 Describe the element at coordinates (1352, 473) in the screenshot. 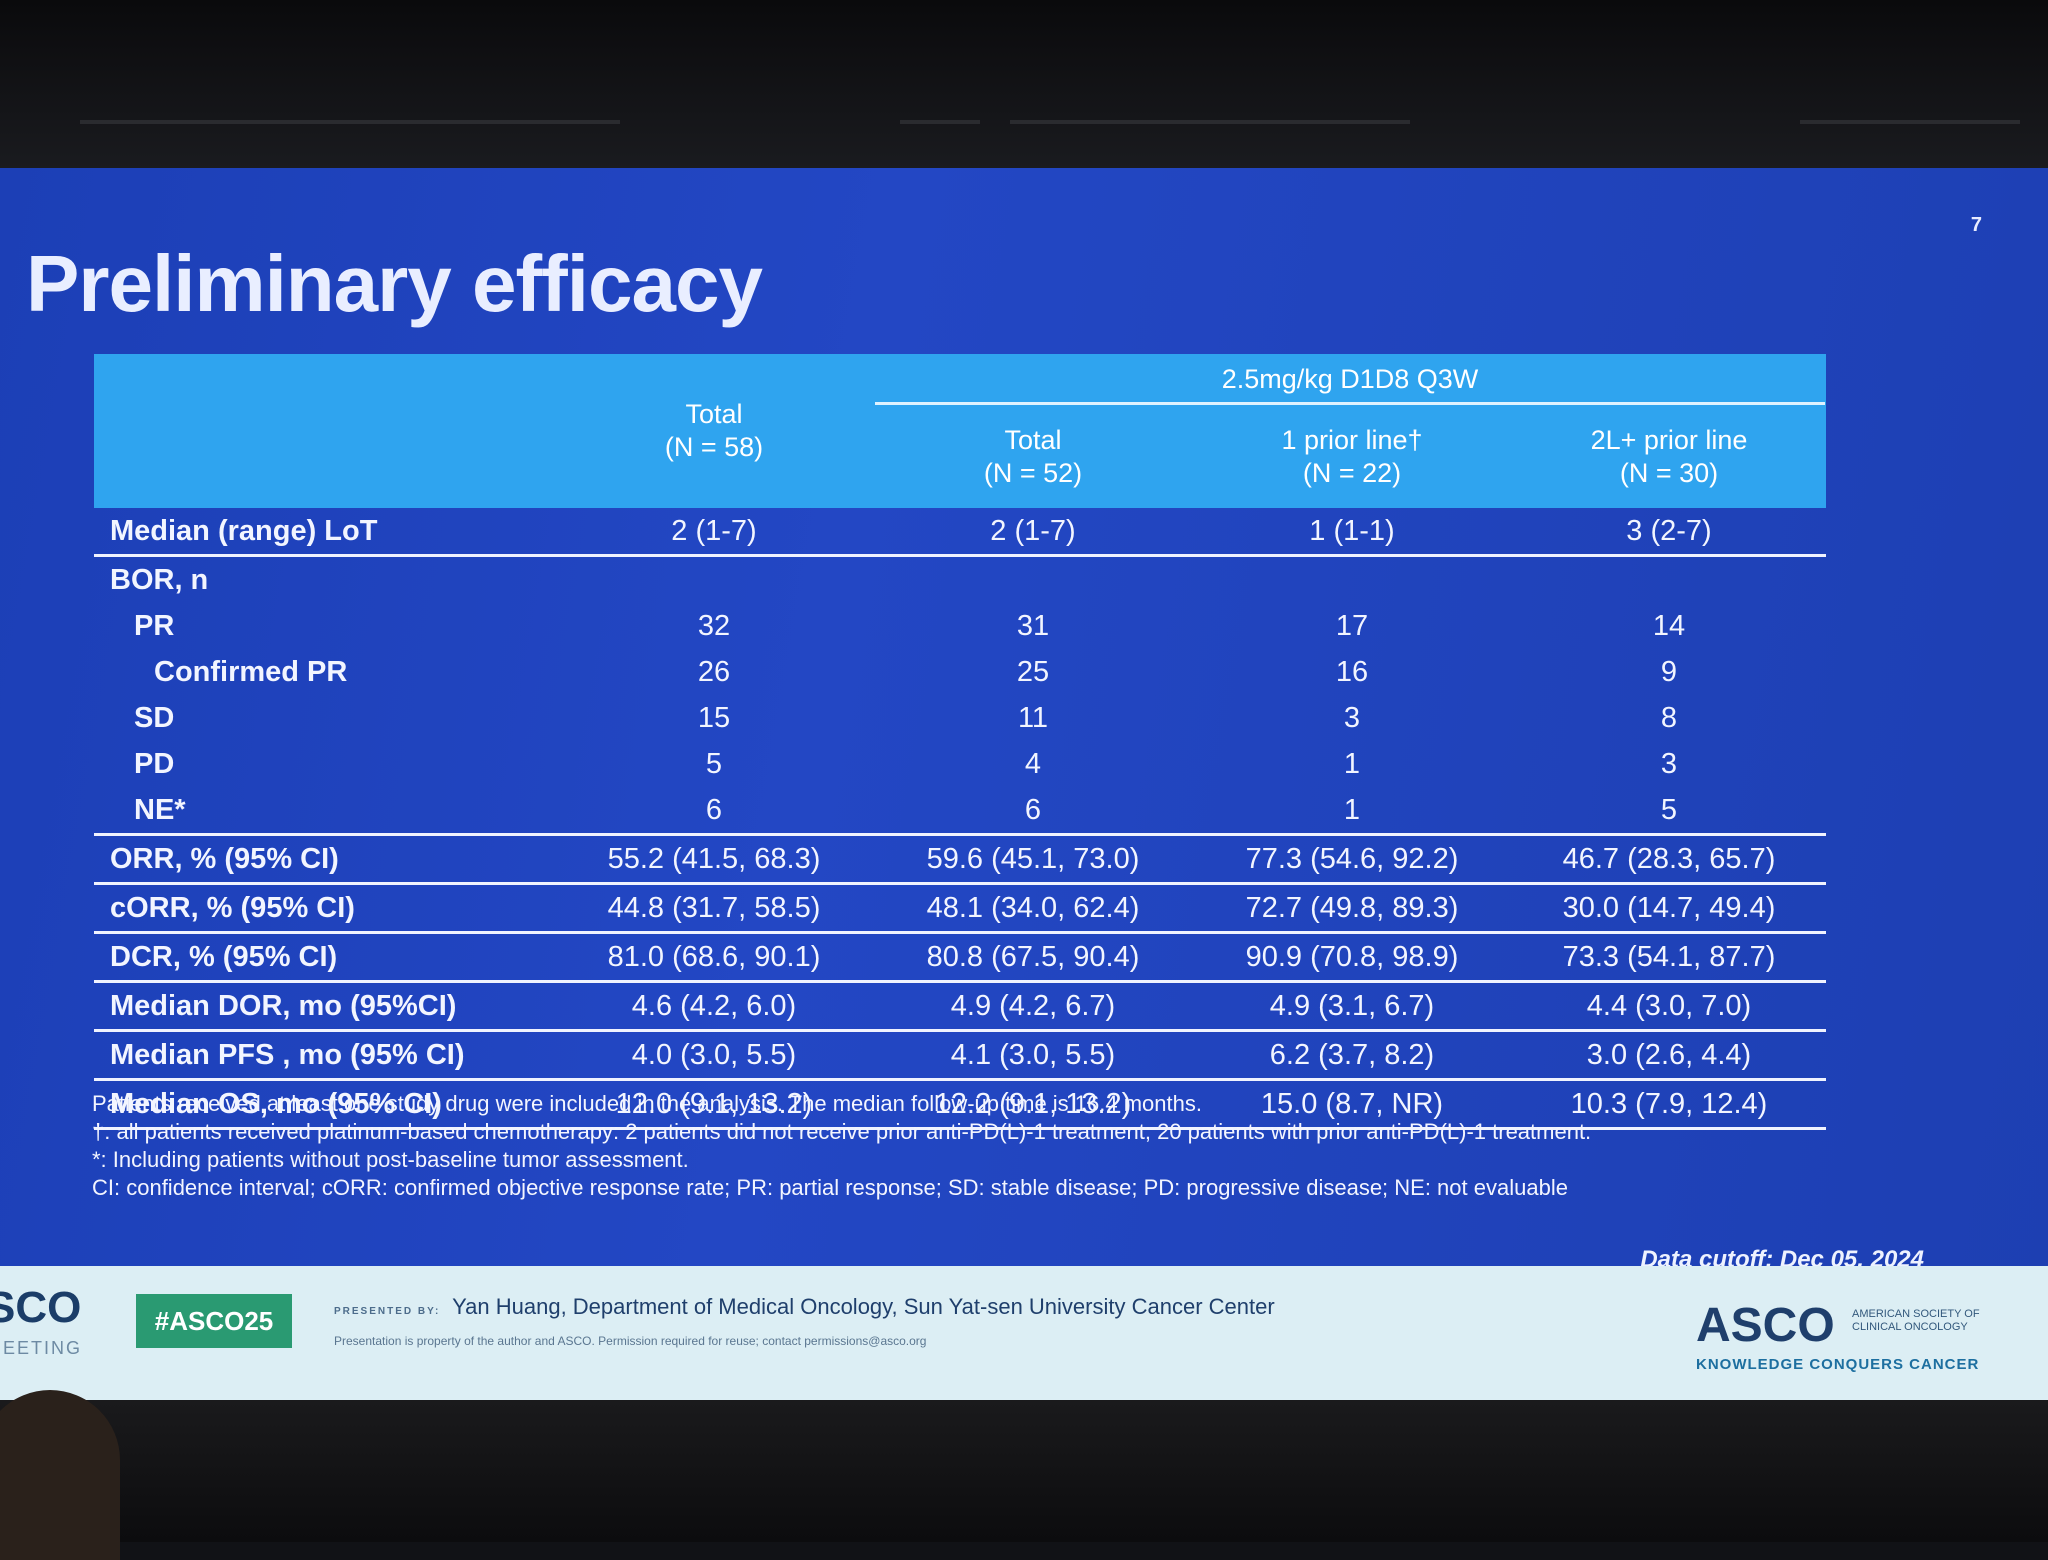

I see `header-n: (N = 22)` at that location.